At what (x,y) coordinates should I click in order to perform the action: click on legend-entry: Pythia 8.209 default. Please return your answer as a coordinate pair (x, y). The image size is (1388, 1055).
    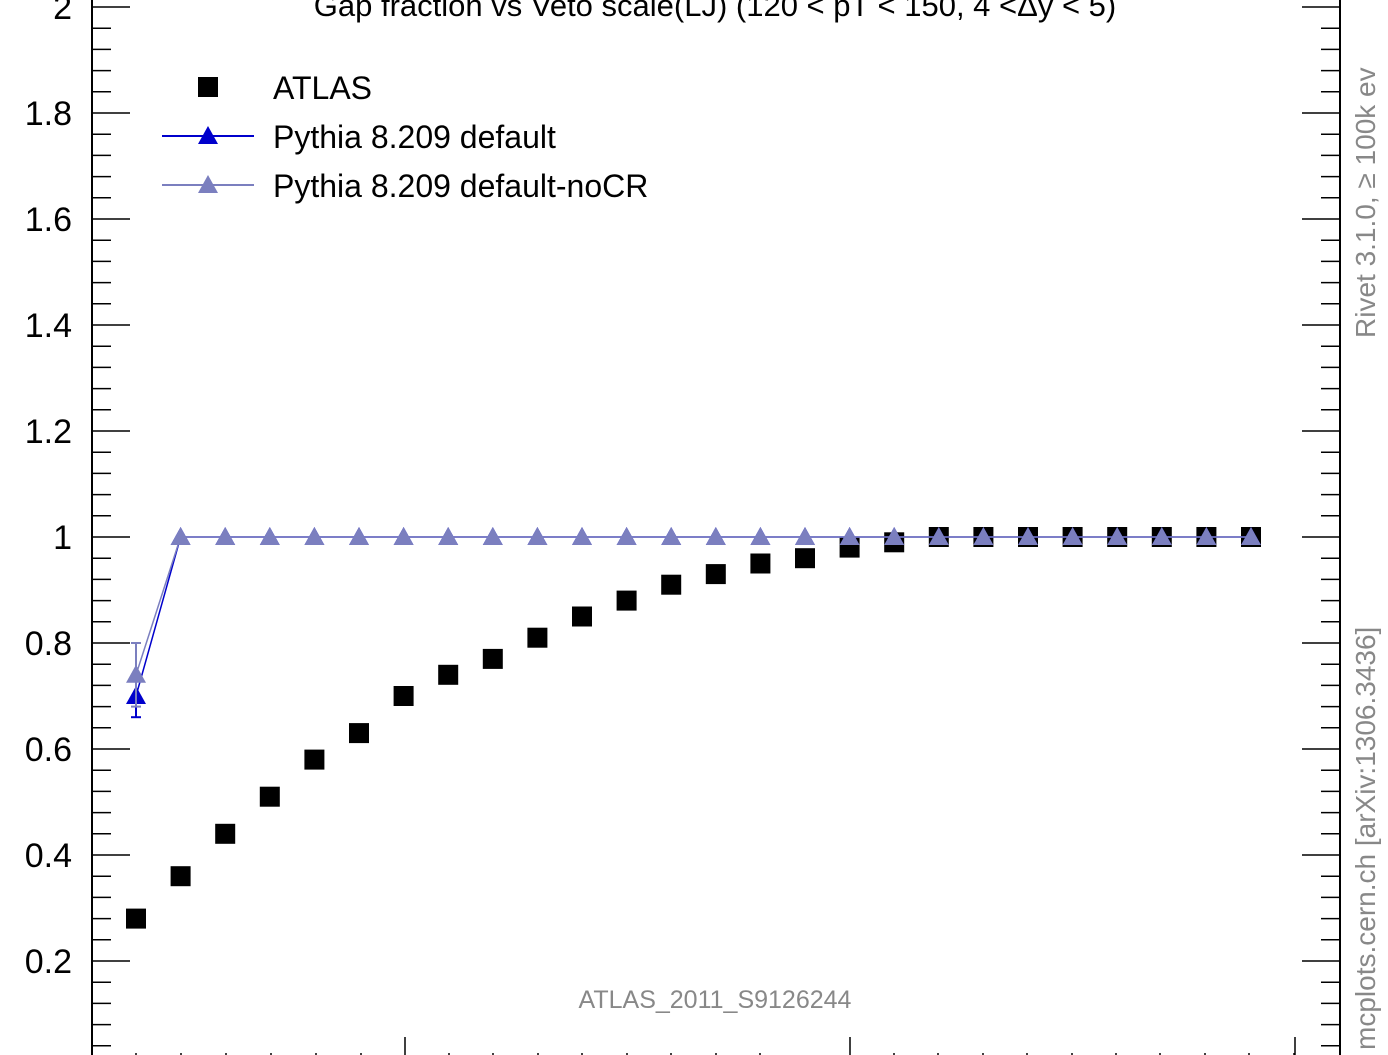
    Looking at the image, I should click on (359, 137).